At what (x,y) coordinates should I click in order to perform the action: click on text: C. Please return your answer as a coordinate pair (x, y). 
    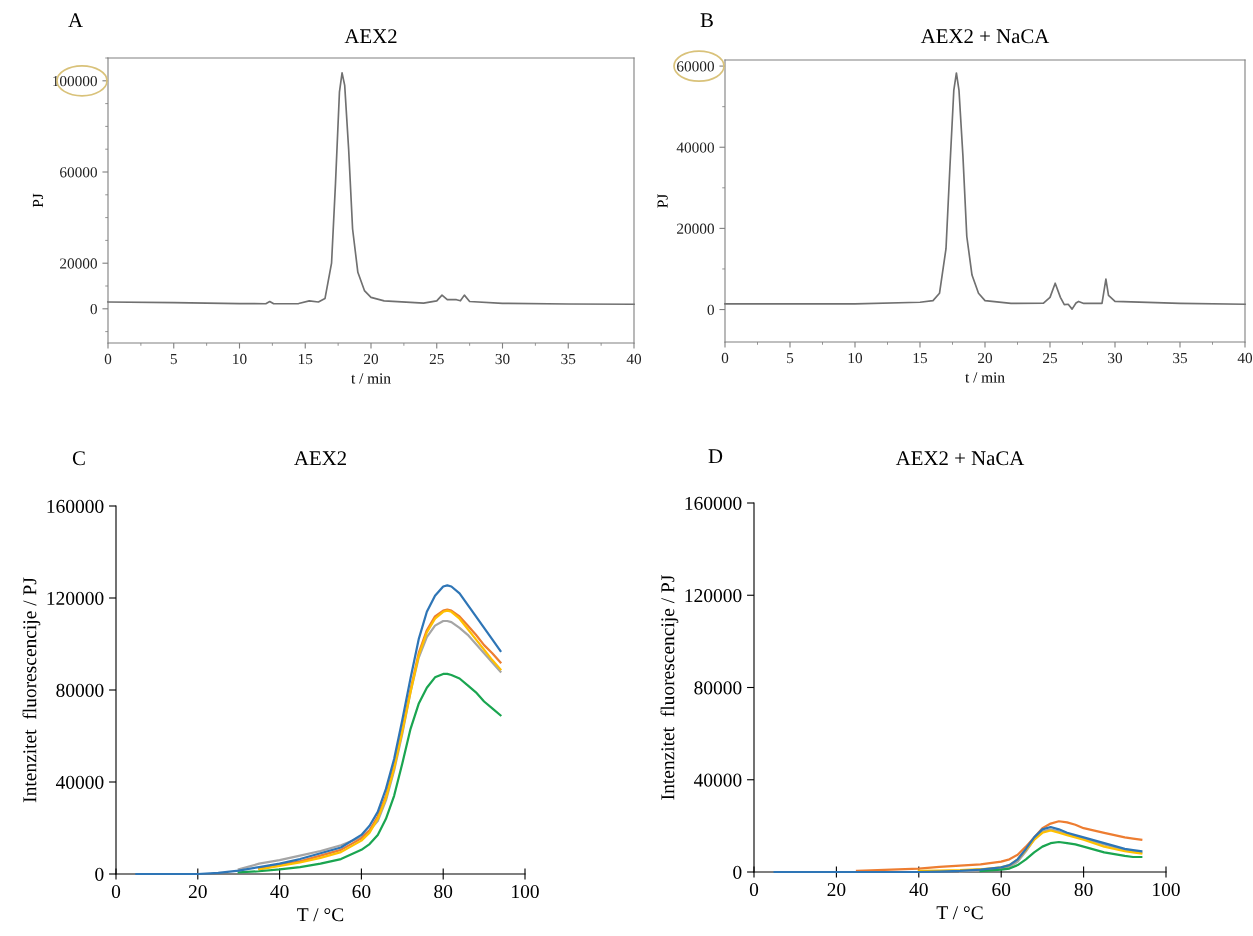
    Looking at the image, I should click on (78, 458).